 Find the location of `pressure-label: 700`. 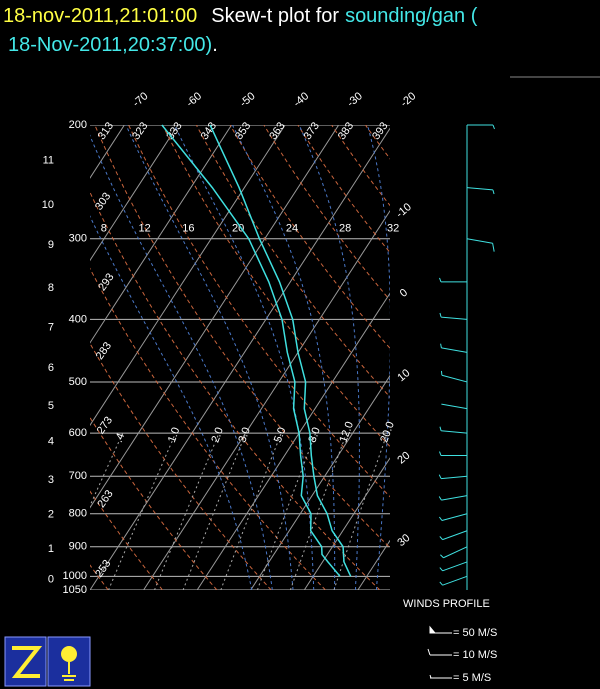

pressure-label: 700 is located at coordinates (78, 476).